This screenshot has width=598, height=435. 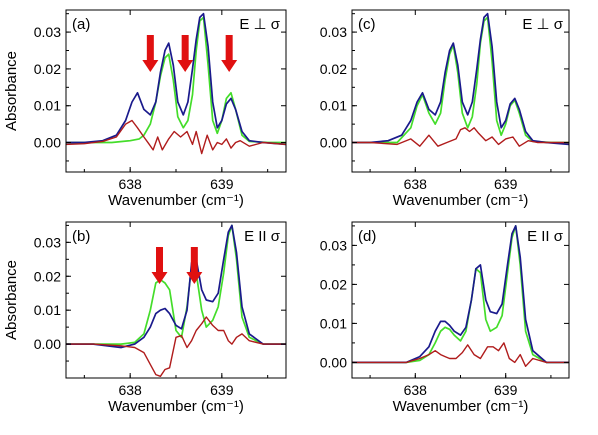 What do you see at coordinates (81, 236) in the screenshot?
I see `panel-label: (b)` at bounding box center [81, 236].